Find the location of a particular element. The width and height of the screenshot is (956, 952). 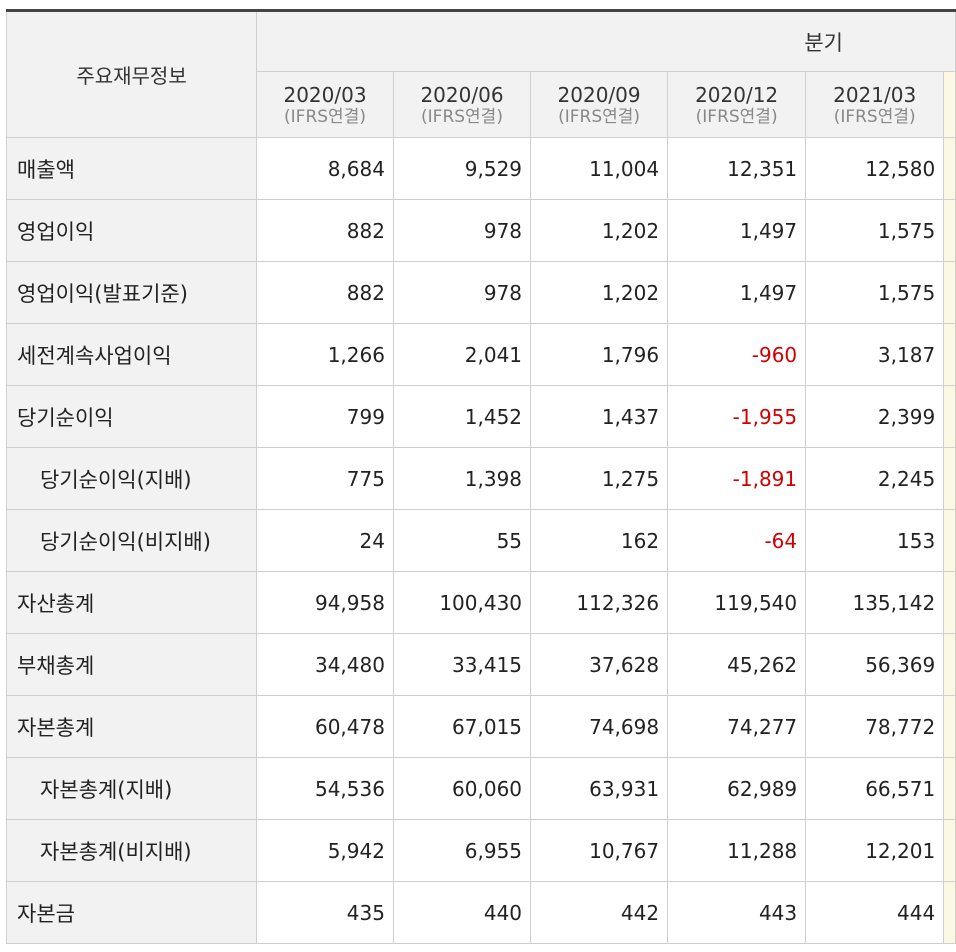

value-cell: 37,628 is located at coordinates (599, 664).